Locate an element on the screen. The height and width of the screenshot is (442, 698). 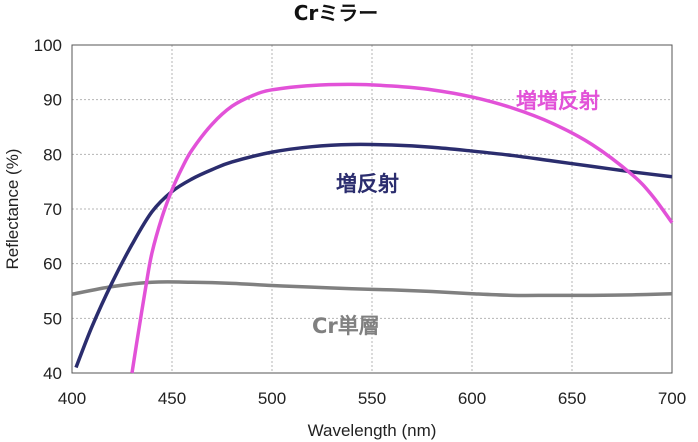
x-tick-label: 500 is located at coordinates (272, 398).